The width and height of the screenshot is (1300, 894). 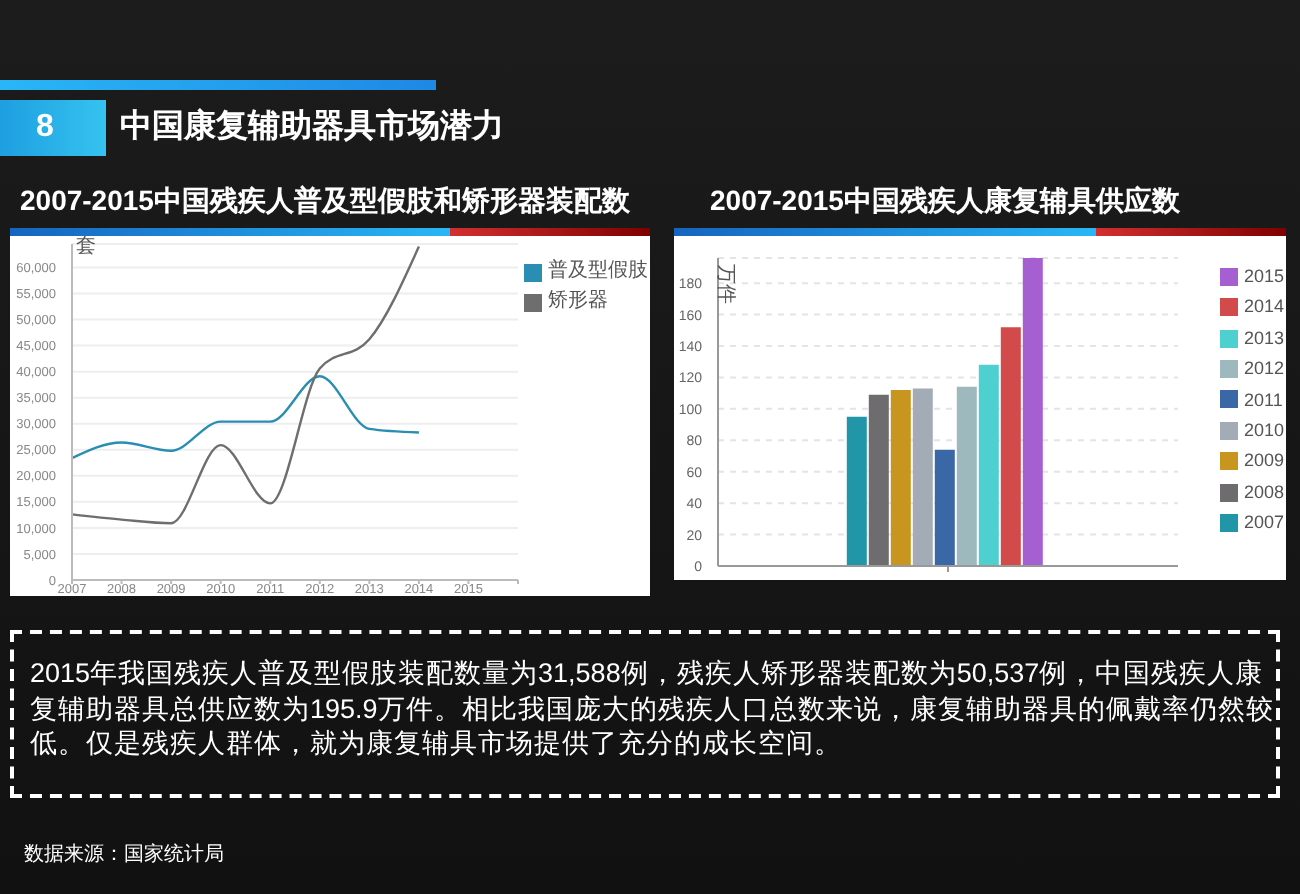 What do you see at coordinates (86, 247) in the screenshot?
I see `y-axis-title: 套` at bounding box center [86, 247].